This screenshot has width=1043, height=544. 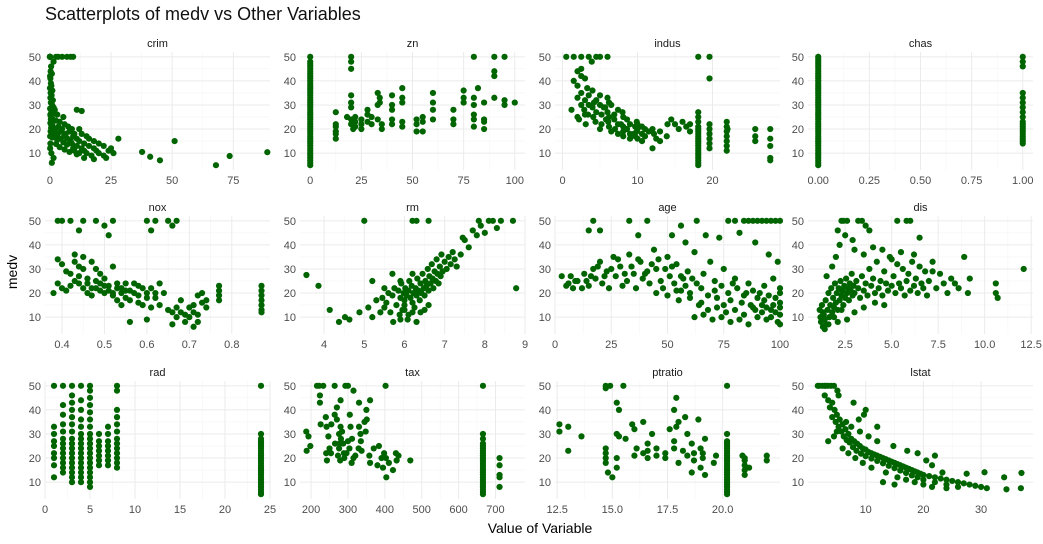 What do you see at coordinates (158, 373) in the screenshot?
I see `panel-label: rad` at bounding box center [158, 373].